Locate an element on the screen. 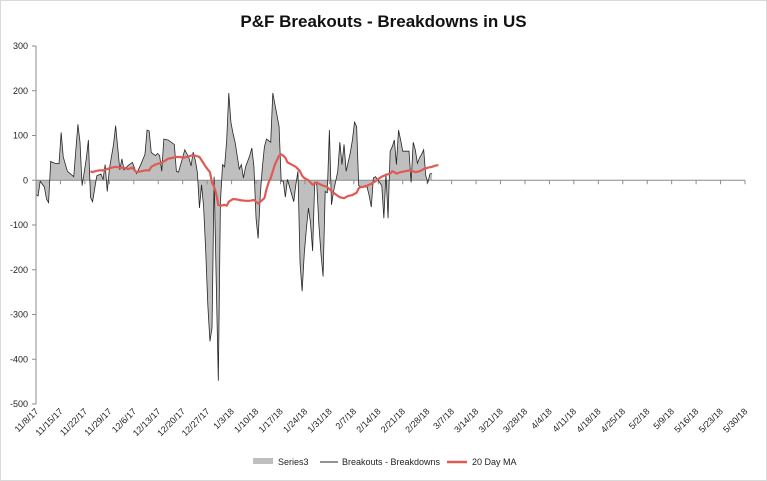 The image size is (767, 481). x-tick-label: 5/30/18 is located at coordinates (735, 420).